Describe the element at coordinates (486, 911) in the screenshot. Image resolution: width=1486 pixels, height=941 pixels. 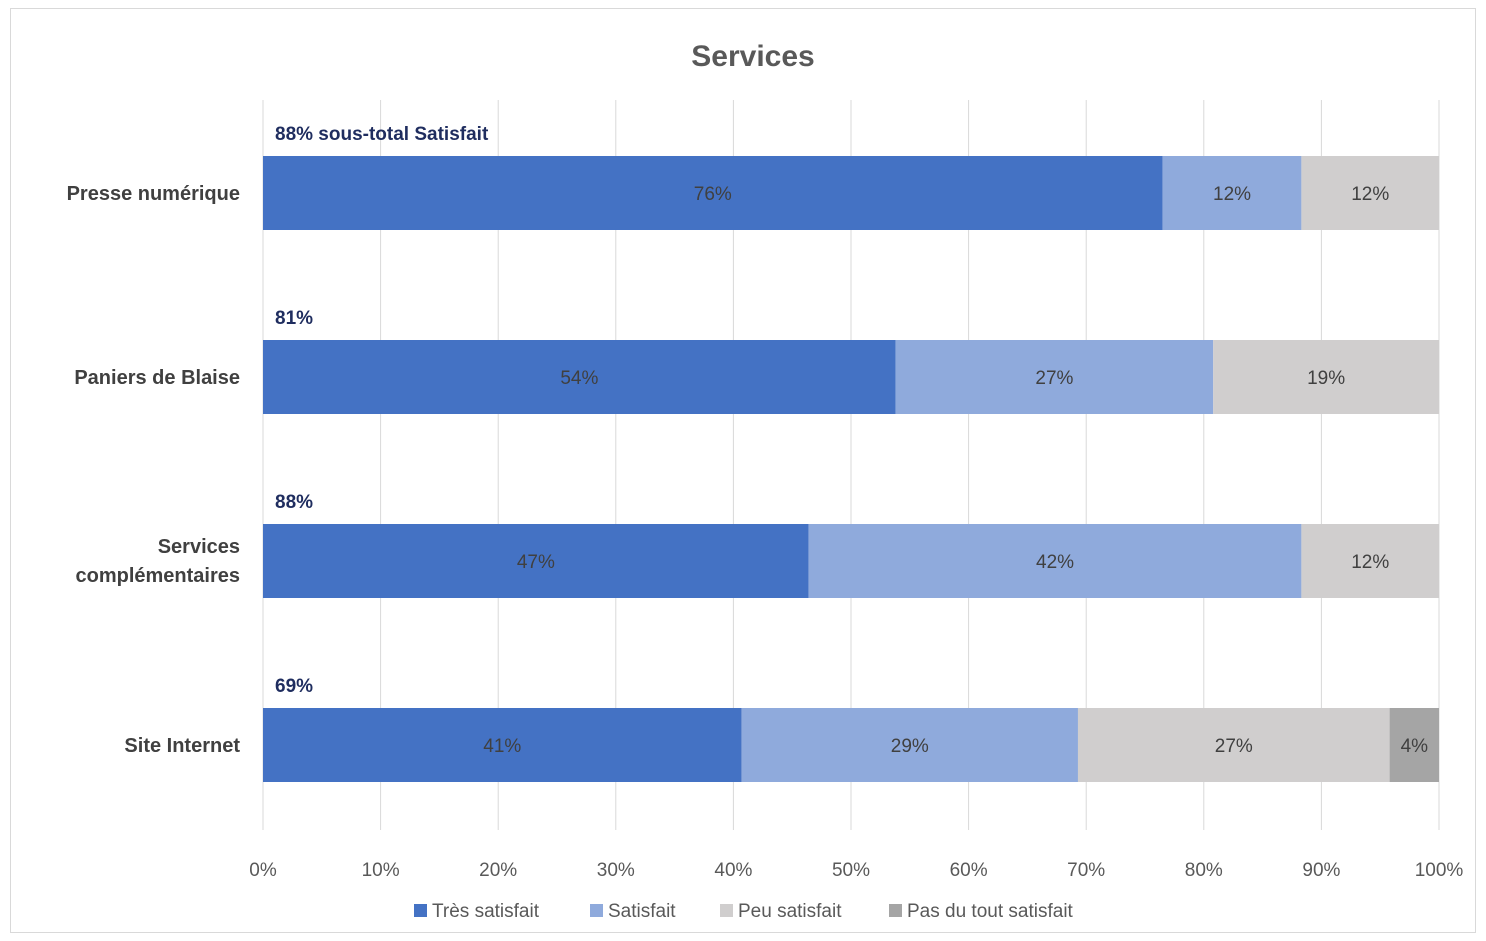
I see `legend-label: Très satisfait` at that location.